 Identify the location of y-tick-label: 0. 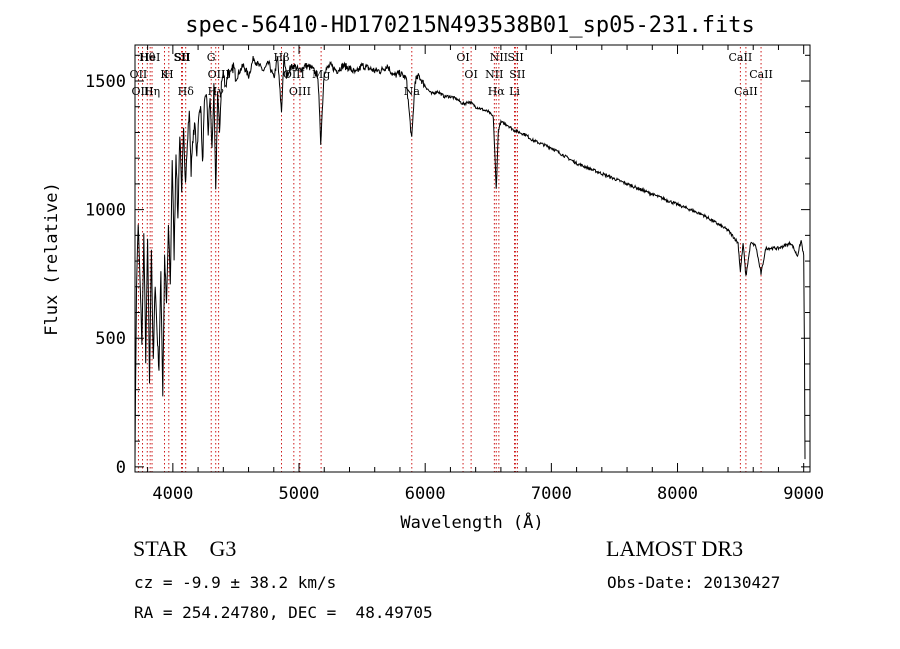
(121, 468).